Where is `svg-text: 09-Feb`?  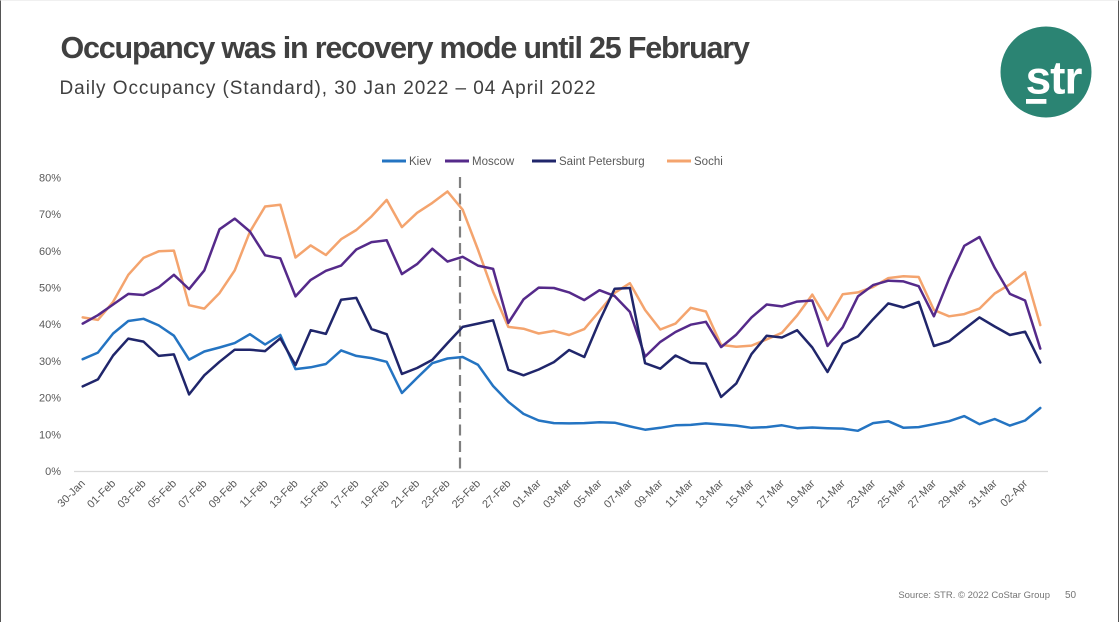 svg-text: 09-Feb is located at coordinates (223, 494).